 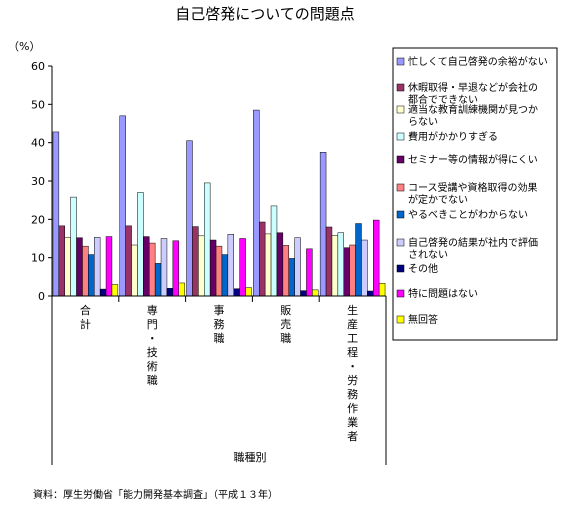 I want to click on legend-label: 費用がかかりすぎる, so click(x=453, y=136).